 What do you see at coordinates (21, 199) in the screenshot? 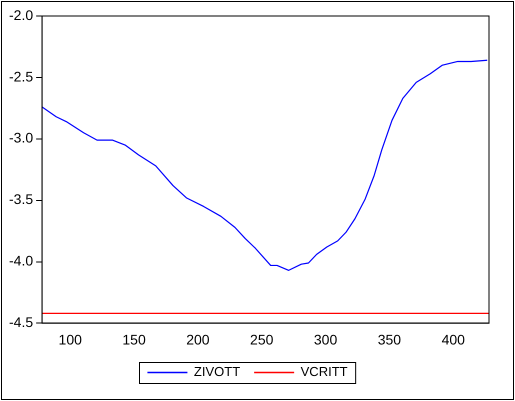
I see `y-tick-label: -3.5` at bounding box center [21, 199].